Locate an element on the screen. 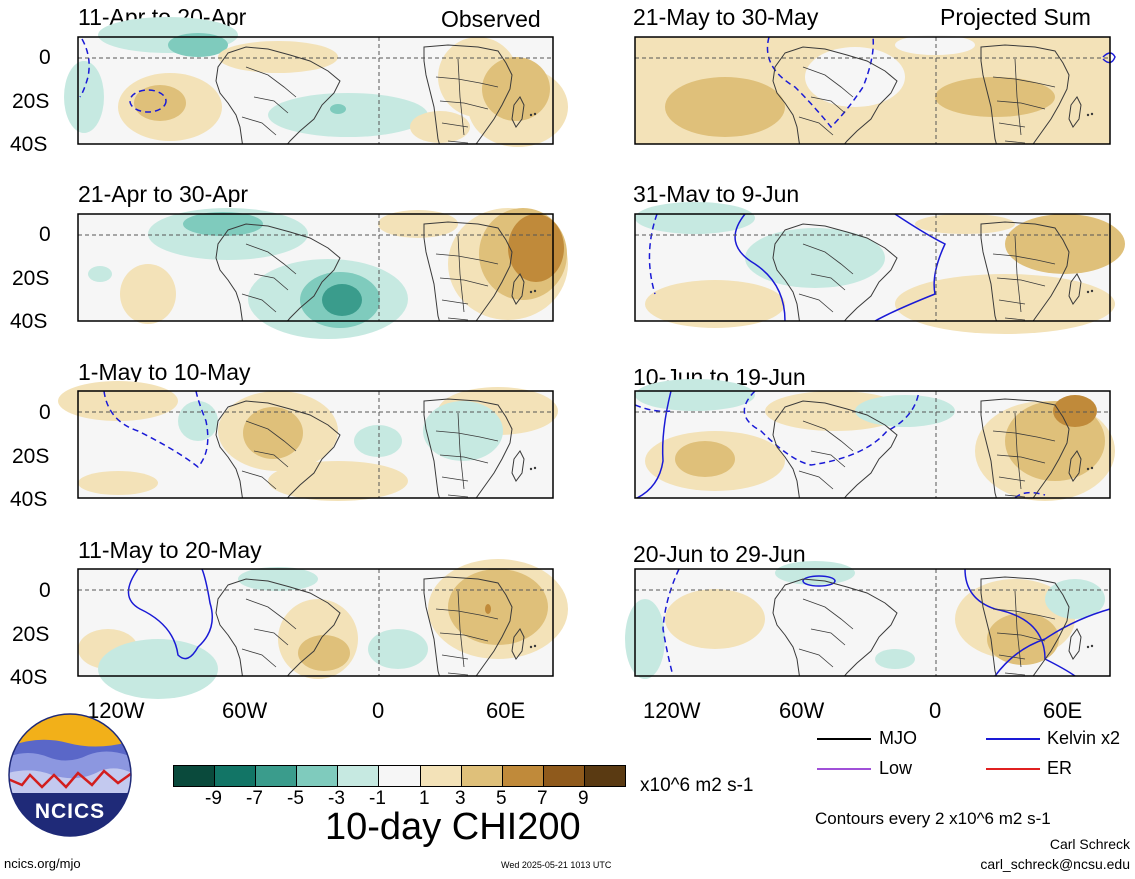 The image size is (1135, 879). colorbar-title: 10-day CHI200 is located at coordinates (453, 827).